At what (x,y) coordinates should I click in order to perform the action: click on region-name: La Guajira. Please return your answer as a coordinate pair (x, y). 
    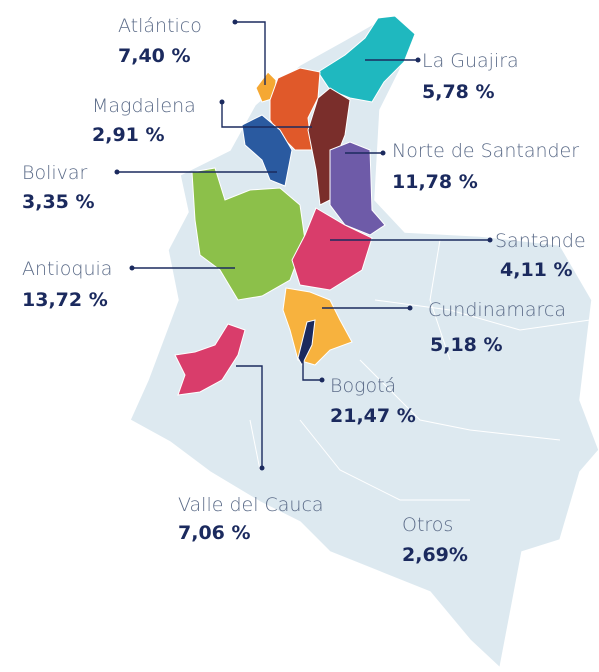
    Looking at the image, I should click on (470, 61).